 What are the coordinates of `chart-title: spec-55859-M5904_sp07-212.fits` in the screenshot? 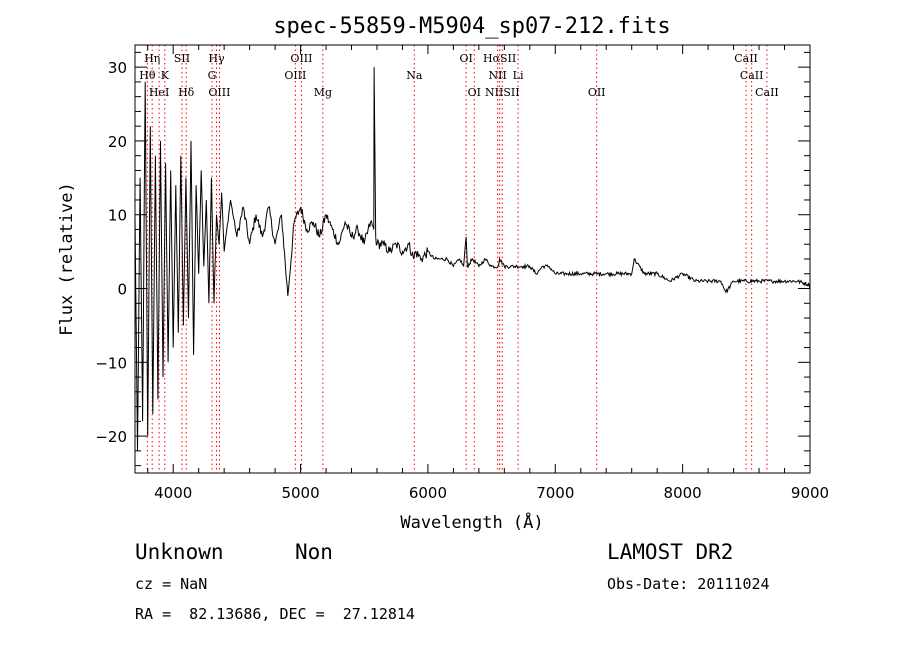 It's located at (471, 26).